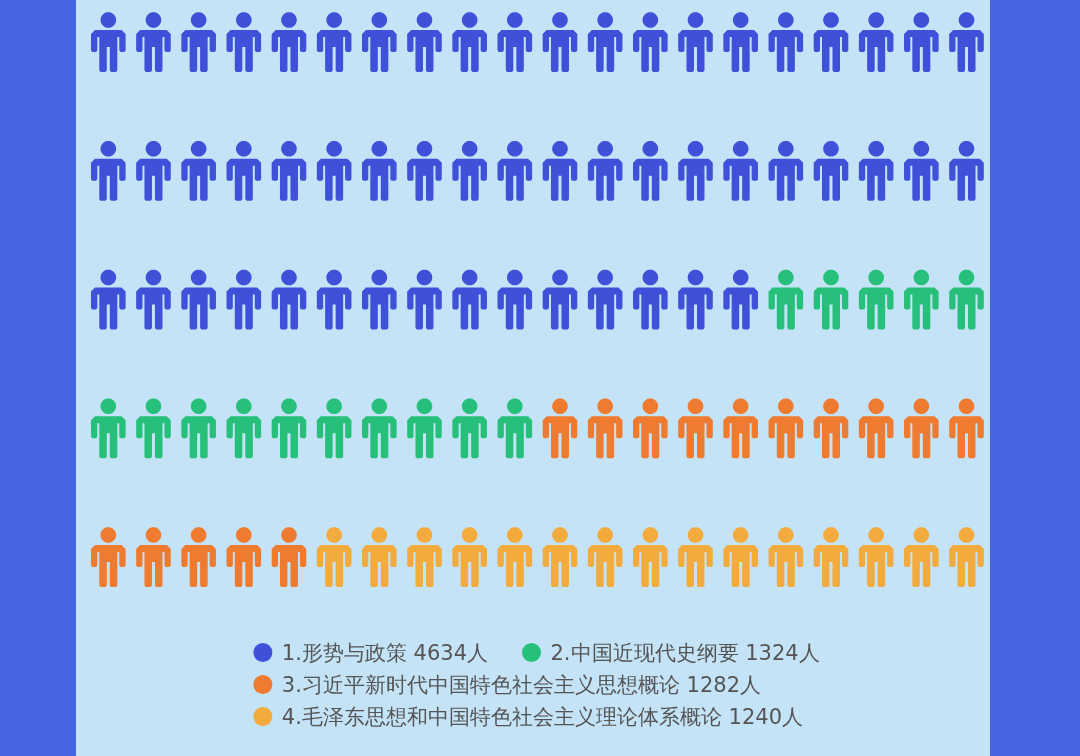 Image resolution: width=1080 pixels, height=756 pixels. What do you see at coordinates (644, 652) in the screenshot?
I see `category-label: 2.中国近现代史纲要` at bounding box center [644, 652].